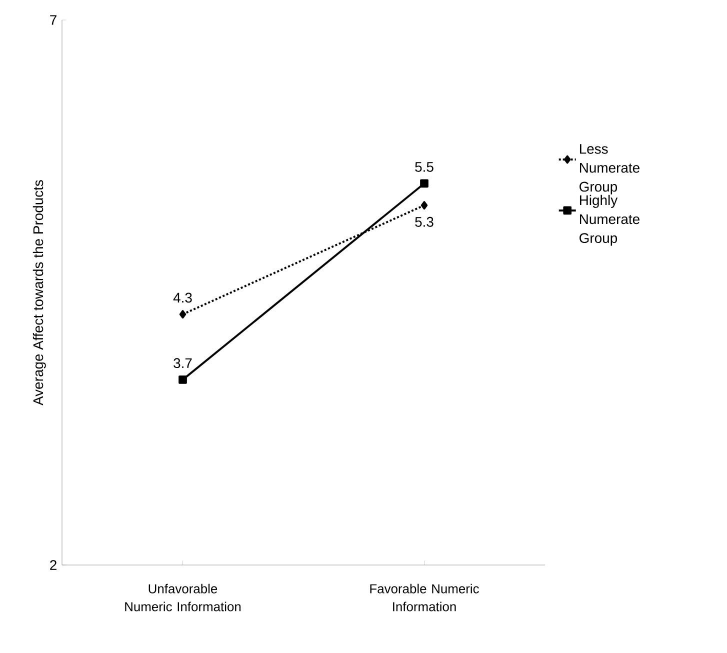 The width and height of the screenshot is (727, 653). What do you see at coordinates (610, 169) in the screenshot?
I see `legend-label: Less Numerate Group` at bounding box center [610, 169].